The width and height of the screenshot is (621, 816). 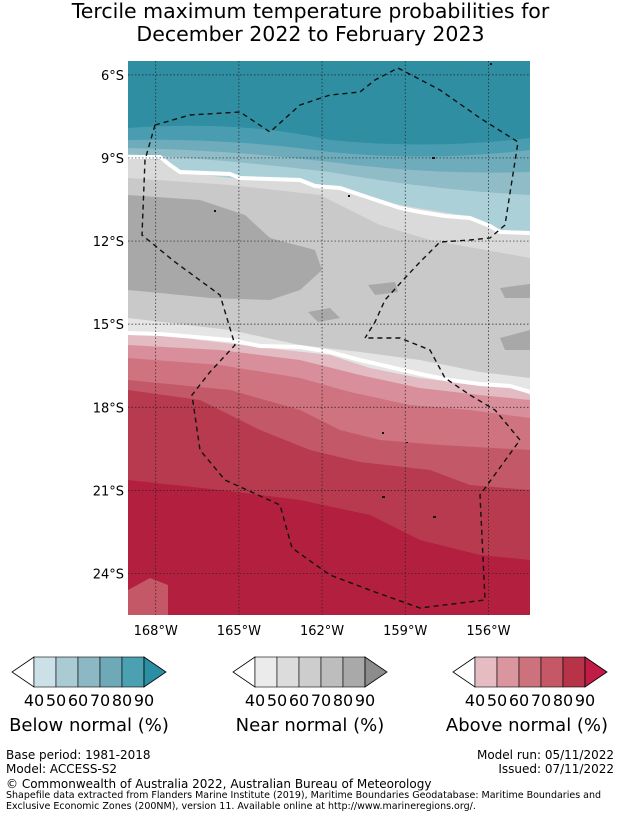 What do you see at coordinates (329, 195) in the screenshot?
I see `below-near-boundary` at bounding box center [329, 195].